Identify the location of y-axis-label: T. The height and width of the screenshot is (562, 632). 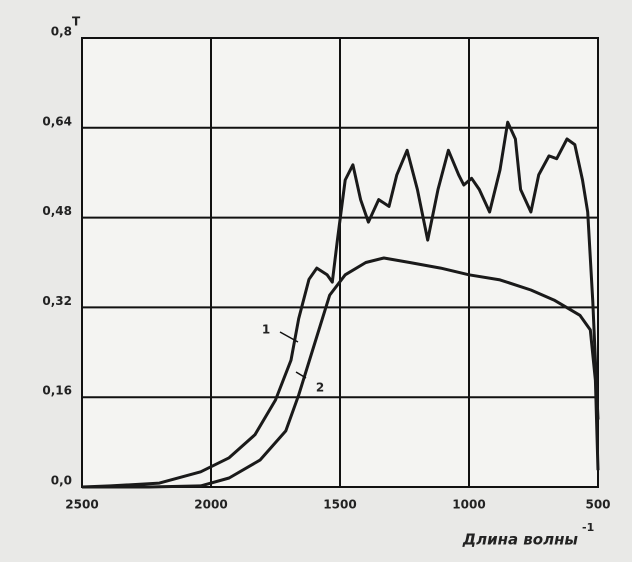
(76, 22).